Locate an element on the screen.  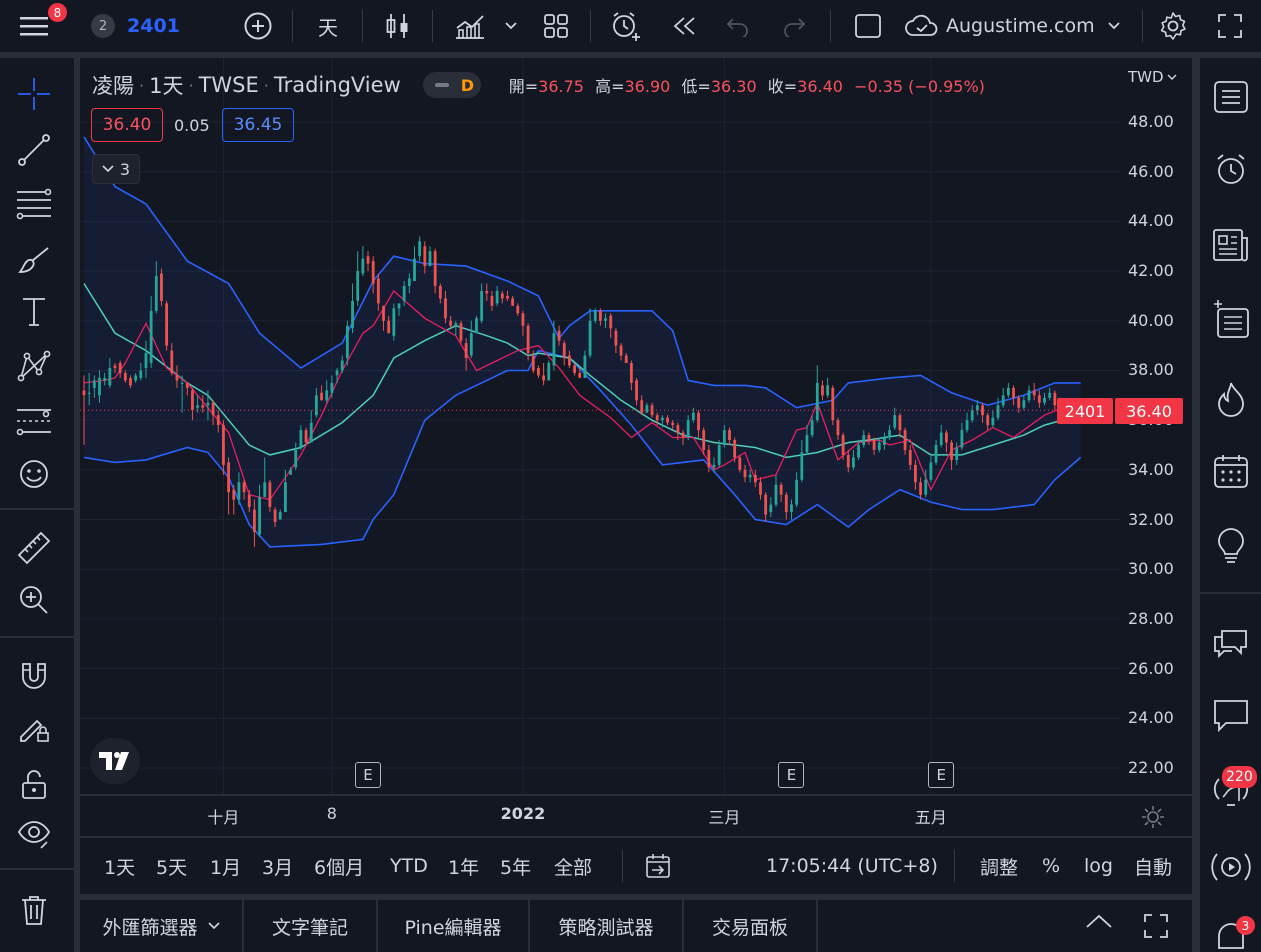
tab-text-notes: 文字筆記 is located at coordinates (311, 926).